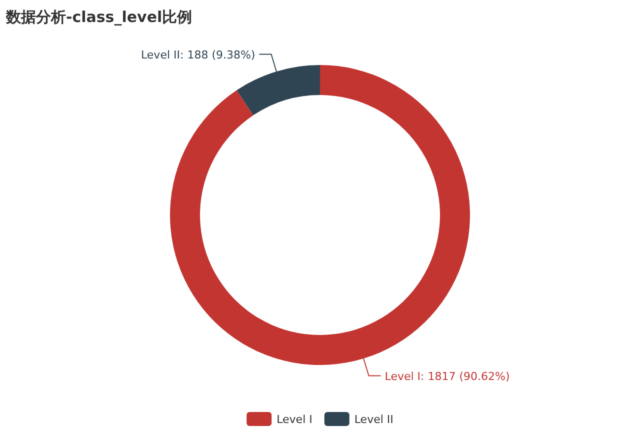  What do you see at coordinates (374, 419) in the screenshot?
I see `legend-label: Level II` at bounding box center [374, 419].